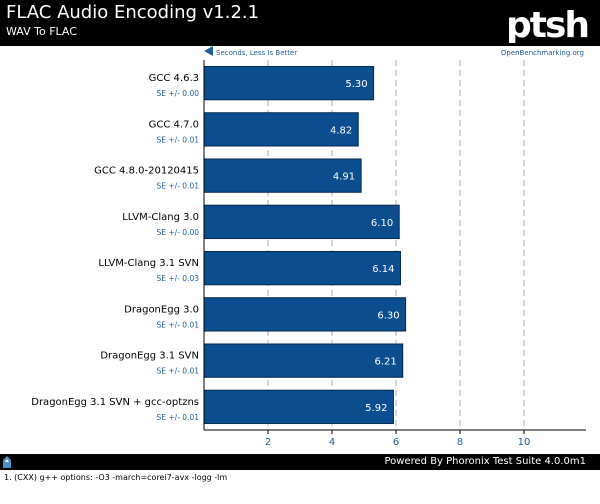 This screenshot has height=504, width=600. Describe the element at coordinates (149, 356) in the screenshot. I see `category-label: DragonEgg 3.1 SVN` at that location.